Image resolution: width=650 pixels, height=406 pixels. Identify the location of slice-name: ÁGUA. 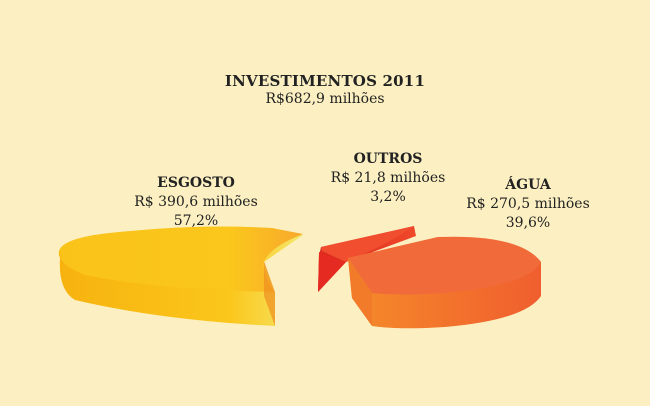
(528, 185).